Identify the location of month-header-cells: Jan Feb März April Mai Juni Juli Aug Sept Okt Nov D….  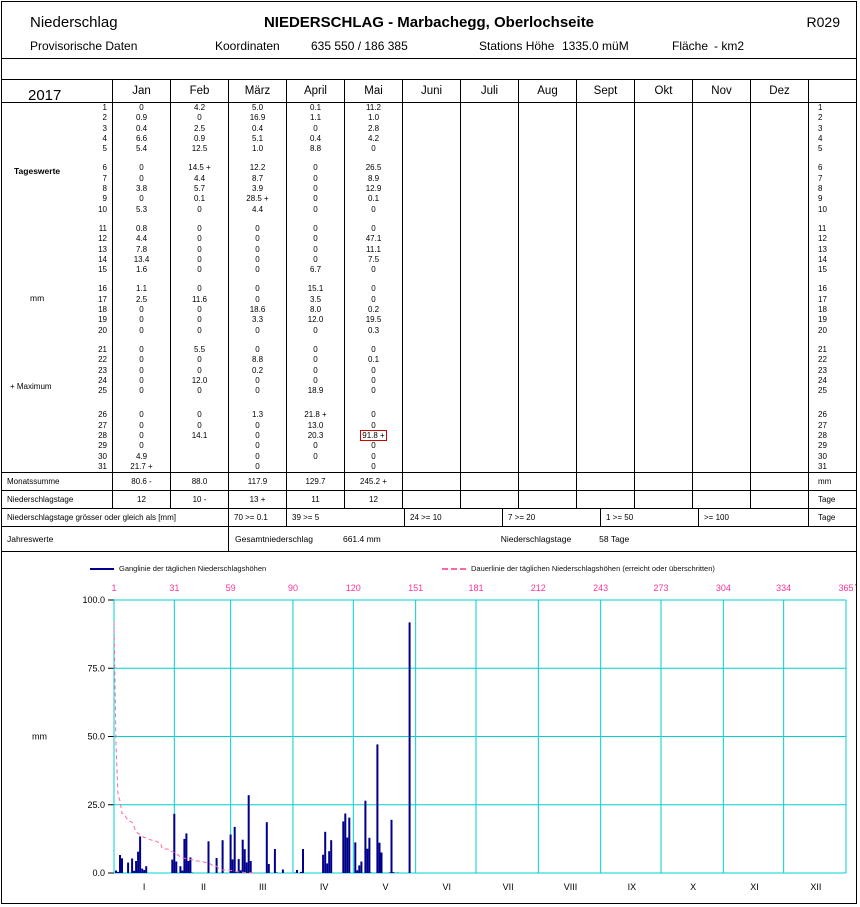
(460, 91).